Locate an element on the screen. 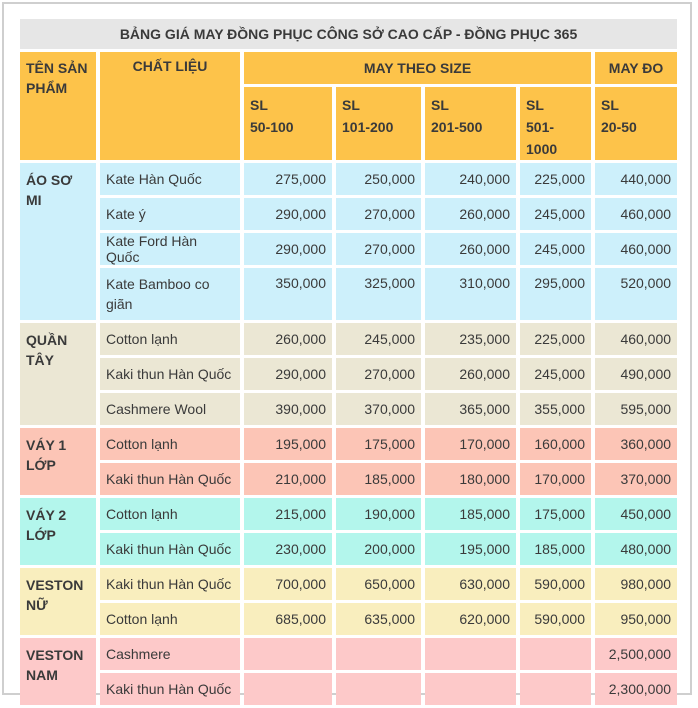  header-tier-1: SL 50-100 is located at coordinates (288, 123).